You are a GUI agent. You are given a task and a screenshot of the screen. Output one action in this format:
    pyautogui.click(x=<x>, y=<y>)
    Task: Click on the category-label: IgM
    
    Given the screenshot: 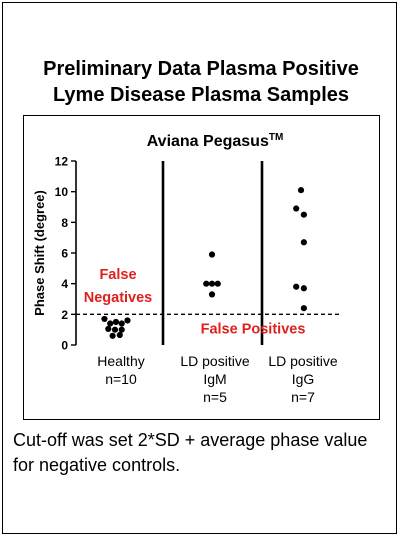 What is the action you would take?
    pyautogui.click(x=214, y=379)
    